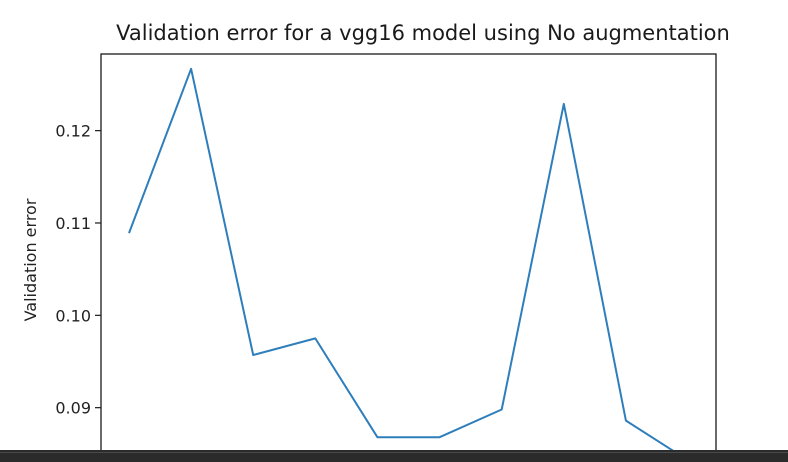 The width and height of the screenshot is (788, 462). I want to click on y-tick-label: 0.09, so click(73, 408).